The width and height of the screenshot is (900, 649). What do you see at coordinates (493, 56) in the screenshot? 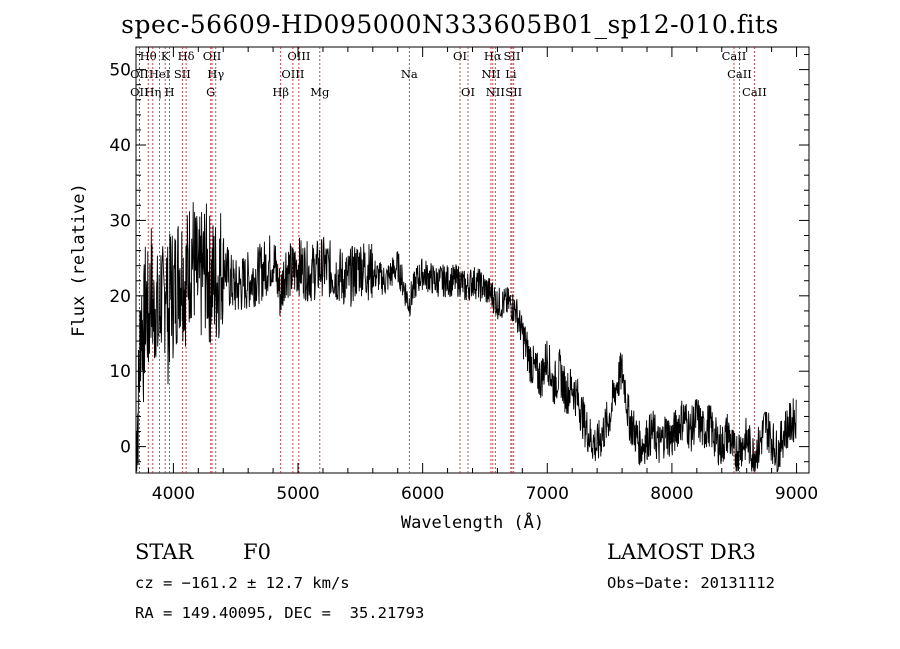
I see `emission-line-label: Hα` at bounding box center [493, 56].